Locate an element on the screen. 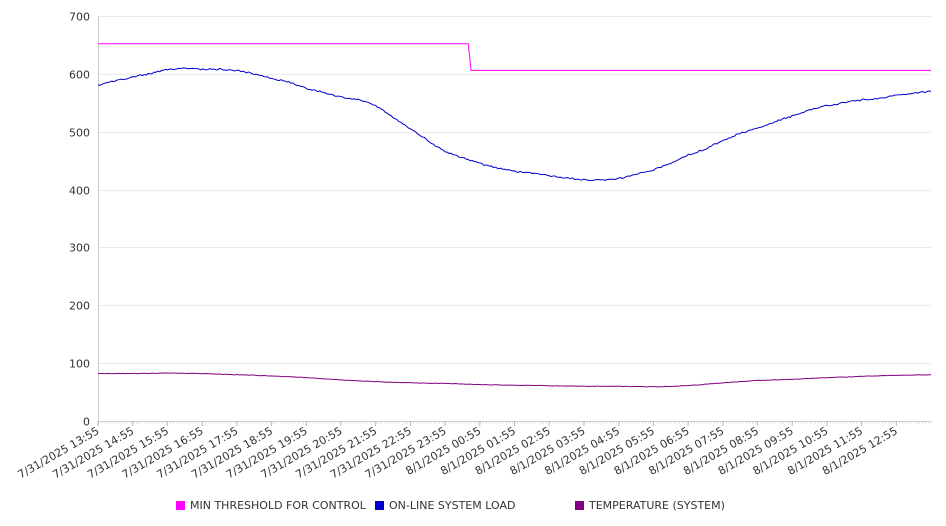 The height and width of the screenshot is (526, 946). legend-item: TEMPERATURE (SYSTEM) is located at coordinates (650, 505).